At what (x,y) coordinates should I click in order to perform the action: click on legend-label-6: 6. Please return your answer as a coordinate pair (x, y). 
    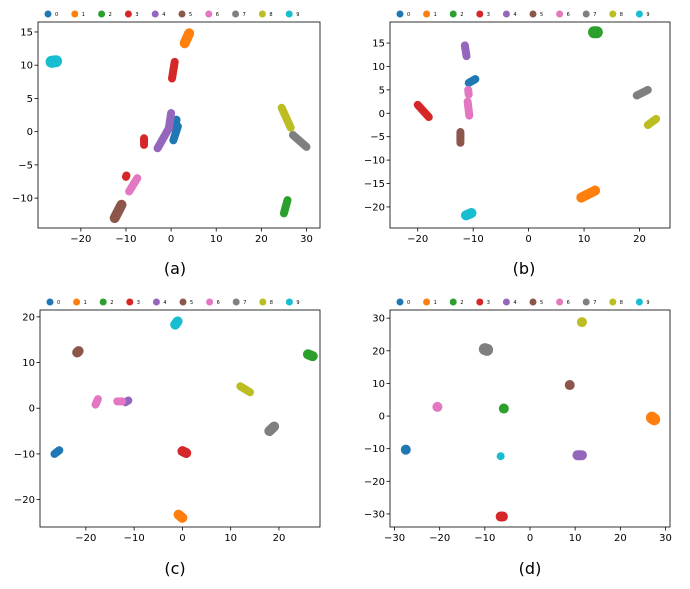
    Looking at the image, I should click on (217, 15).